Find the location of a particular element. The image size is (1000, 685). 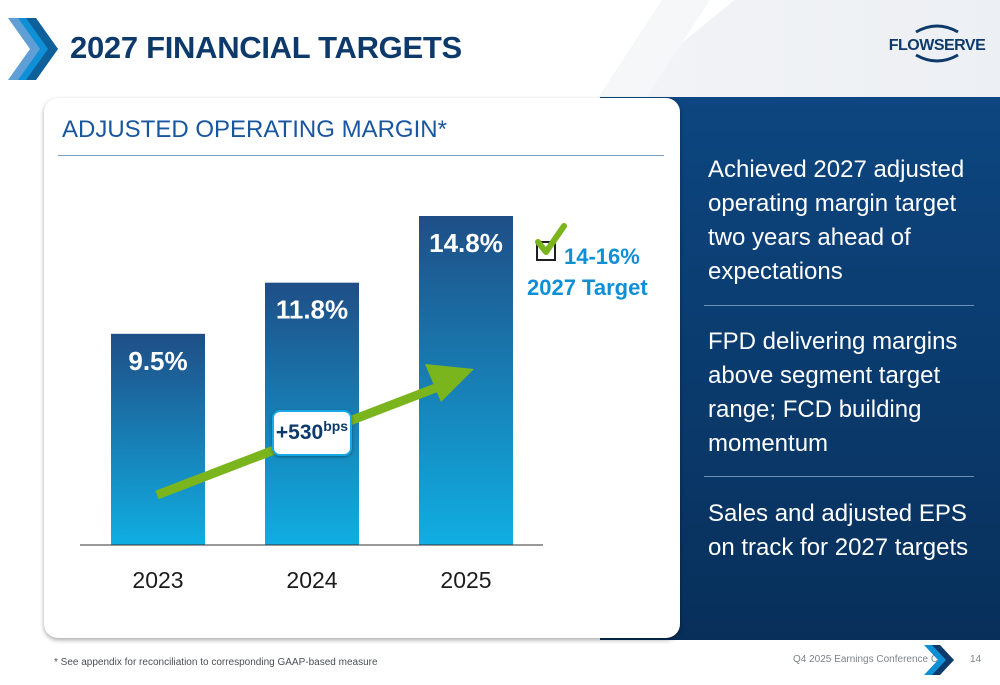

chevron-icon is located at coordinates (939, 660).